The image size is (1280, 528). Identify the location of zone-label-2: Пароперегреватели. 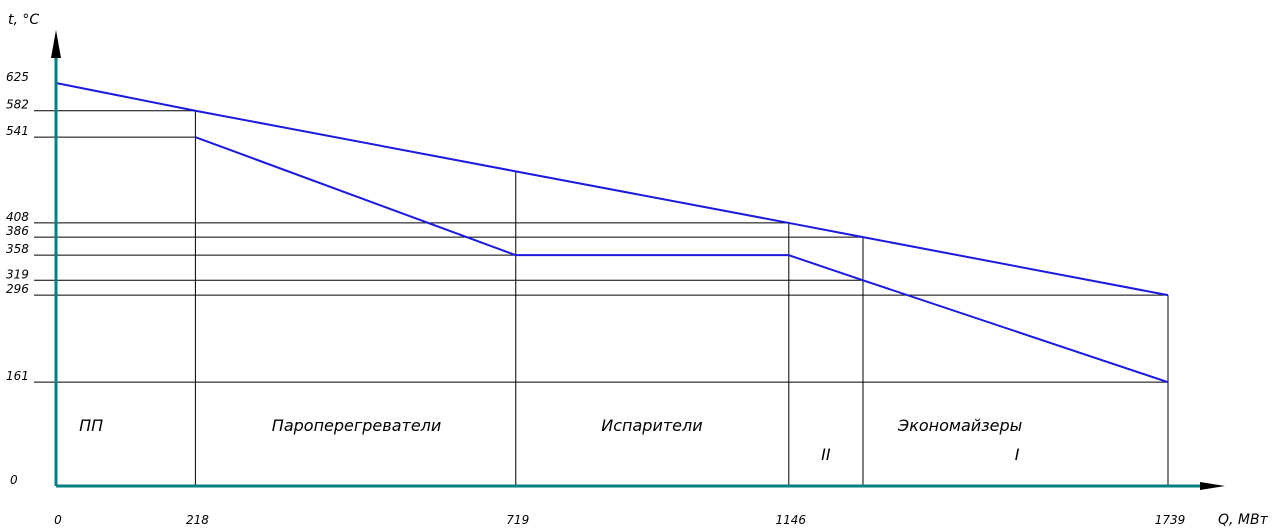
(357, 425).